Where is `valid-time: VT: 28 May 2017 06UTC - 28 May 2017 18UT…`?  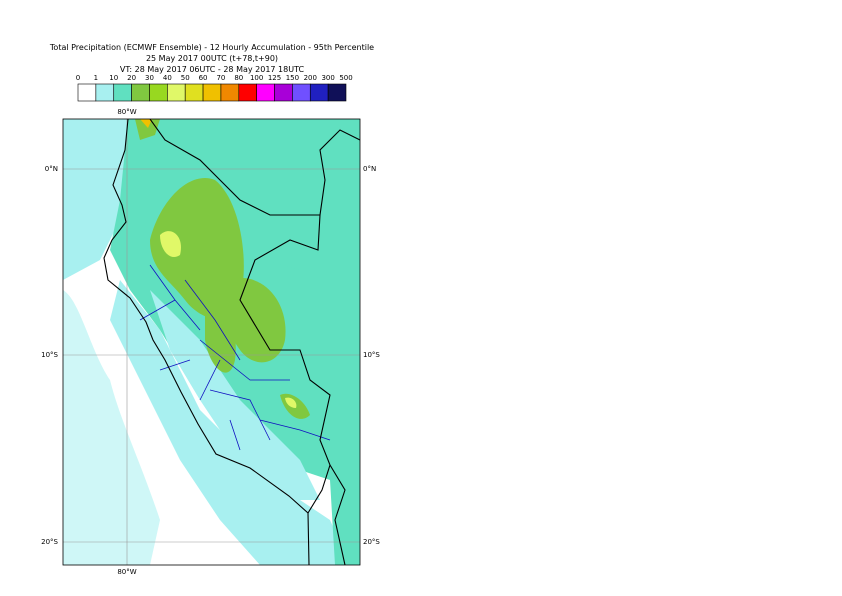 valid-time: VT: 28 May 2017 06UTC - 28 May 2017 18UT… is located at coordinates (212, 69).